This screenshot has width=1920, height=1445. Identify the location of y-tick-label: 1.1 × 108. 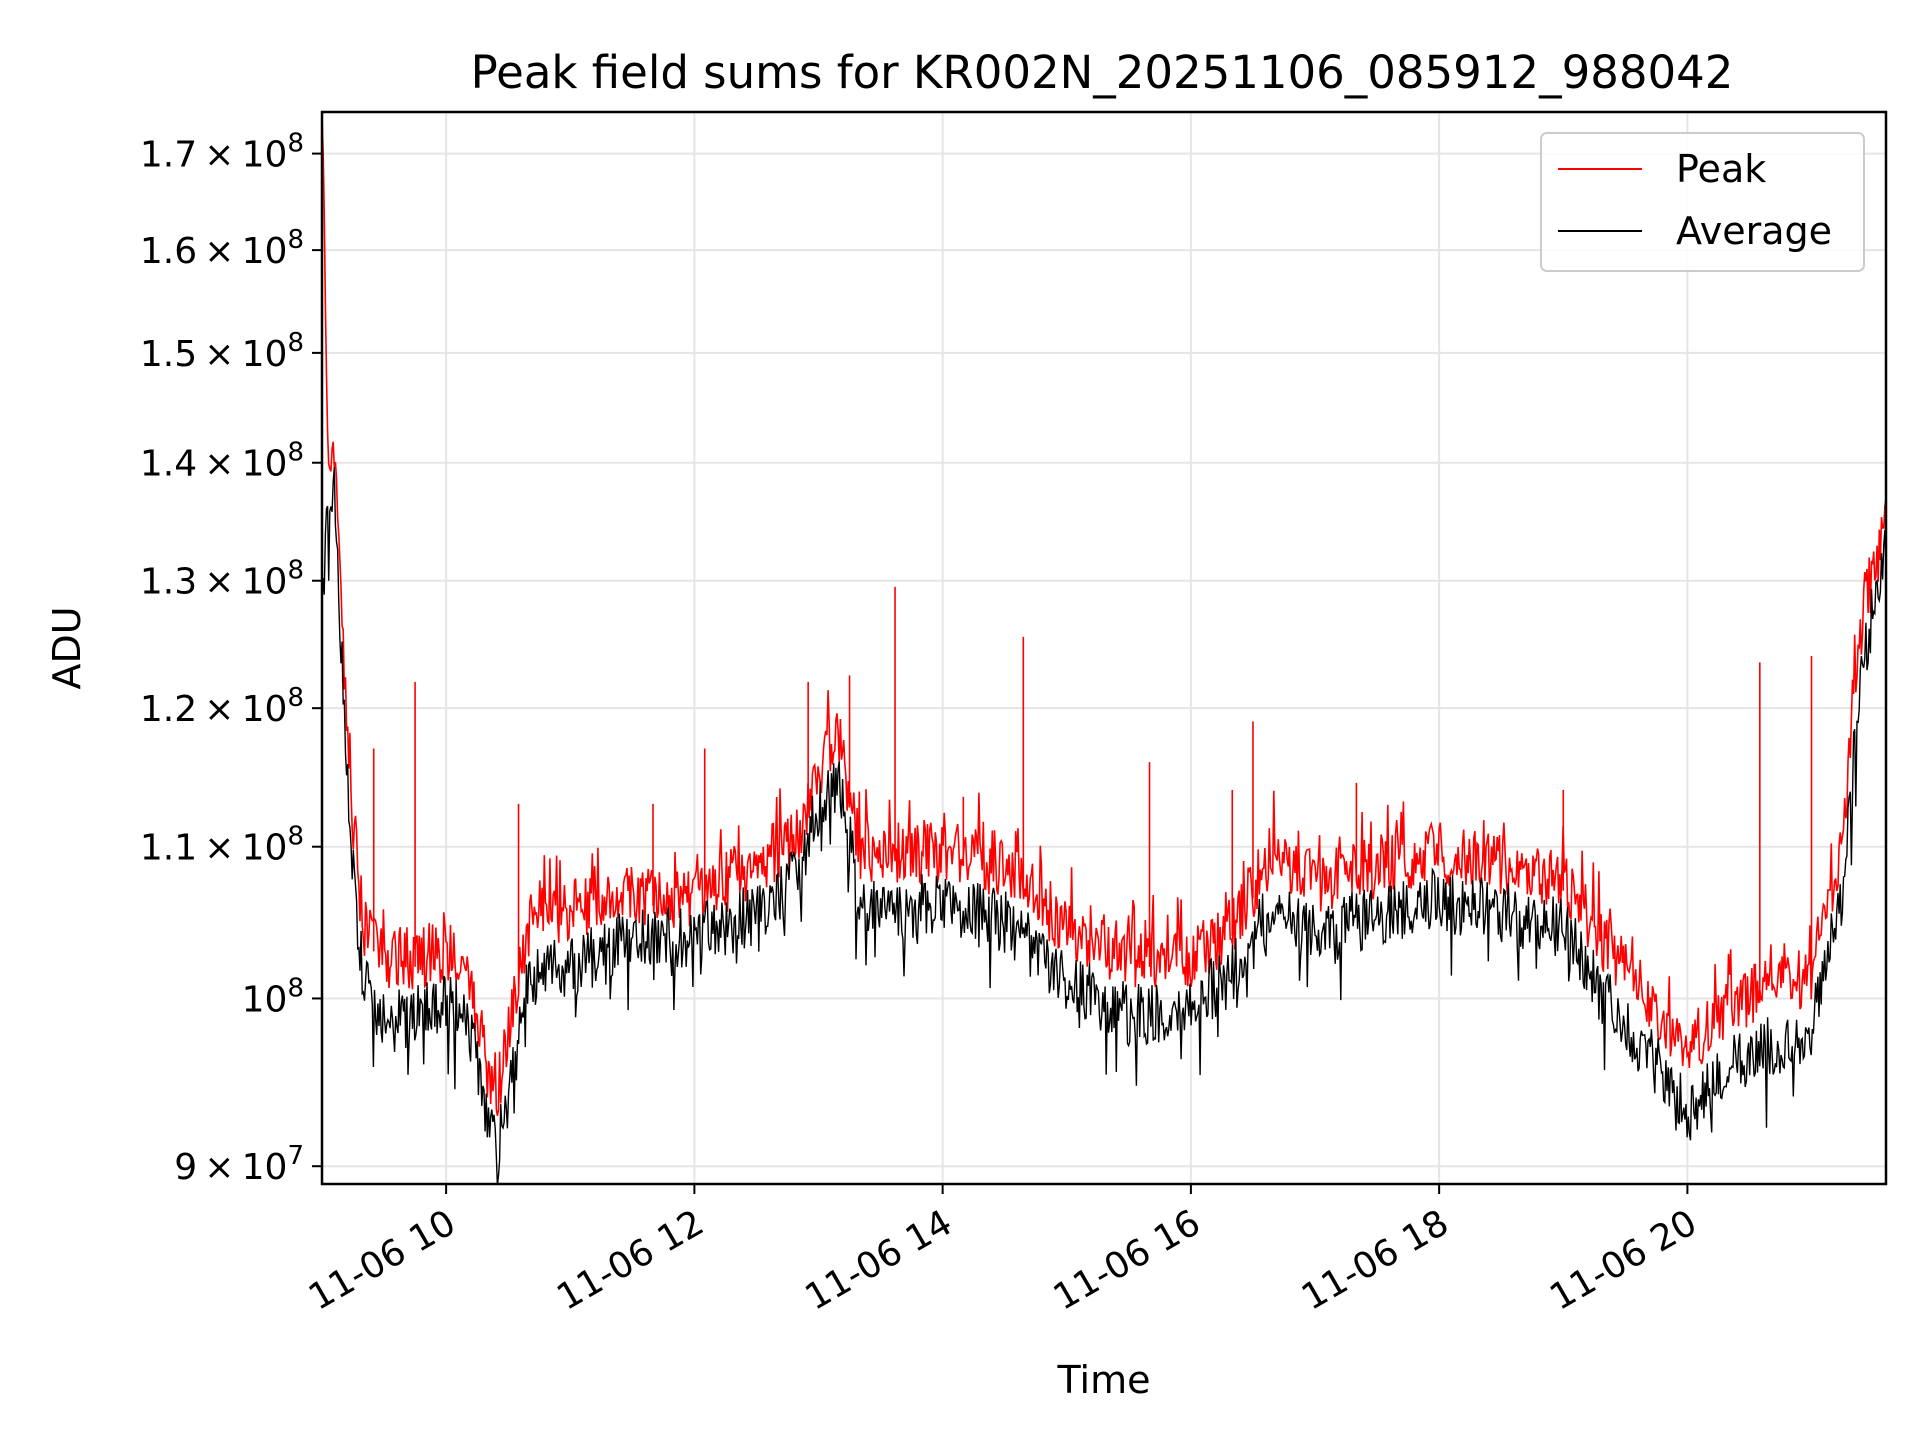
(222, 845).